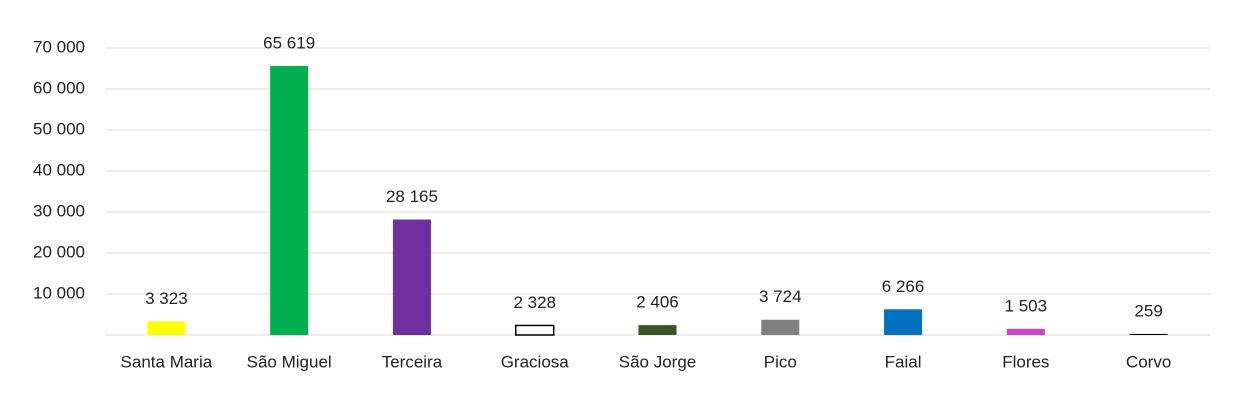 This screenshot has width=1249, height=406. Describe the element at coordinates (657, 302) in the screenshot. I see `value-label: 2 406` at that location.